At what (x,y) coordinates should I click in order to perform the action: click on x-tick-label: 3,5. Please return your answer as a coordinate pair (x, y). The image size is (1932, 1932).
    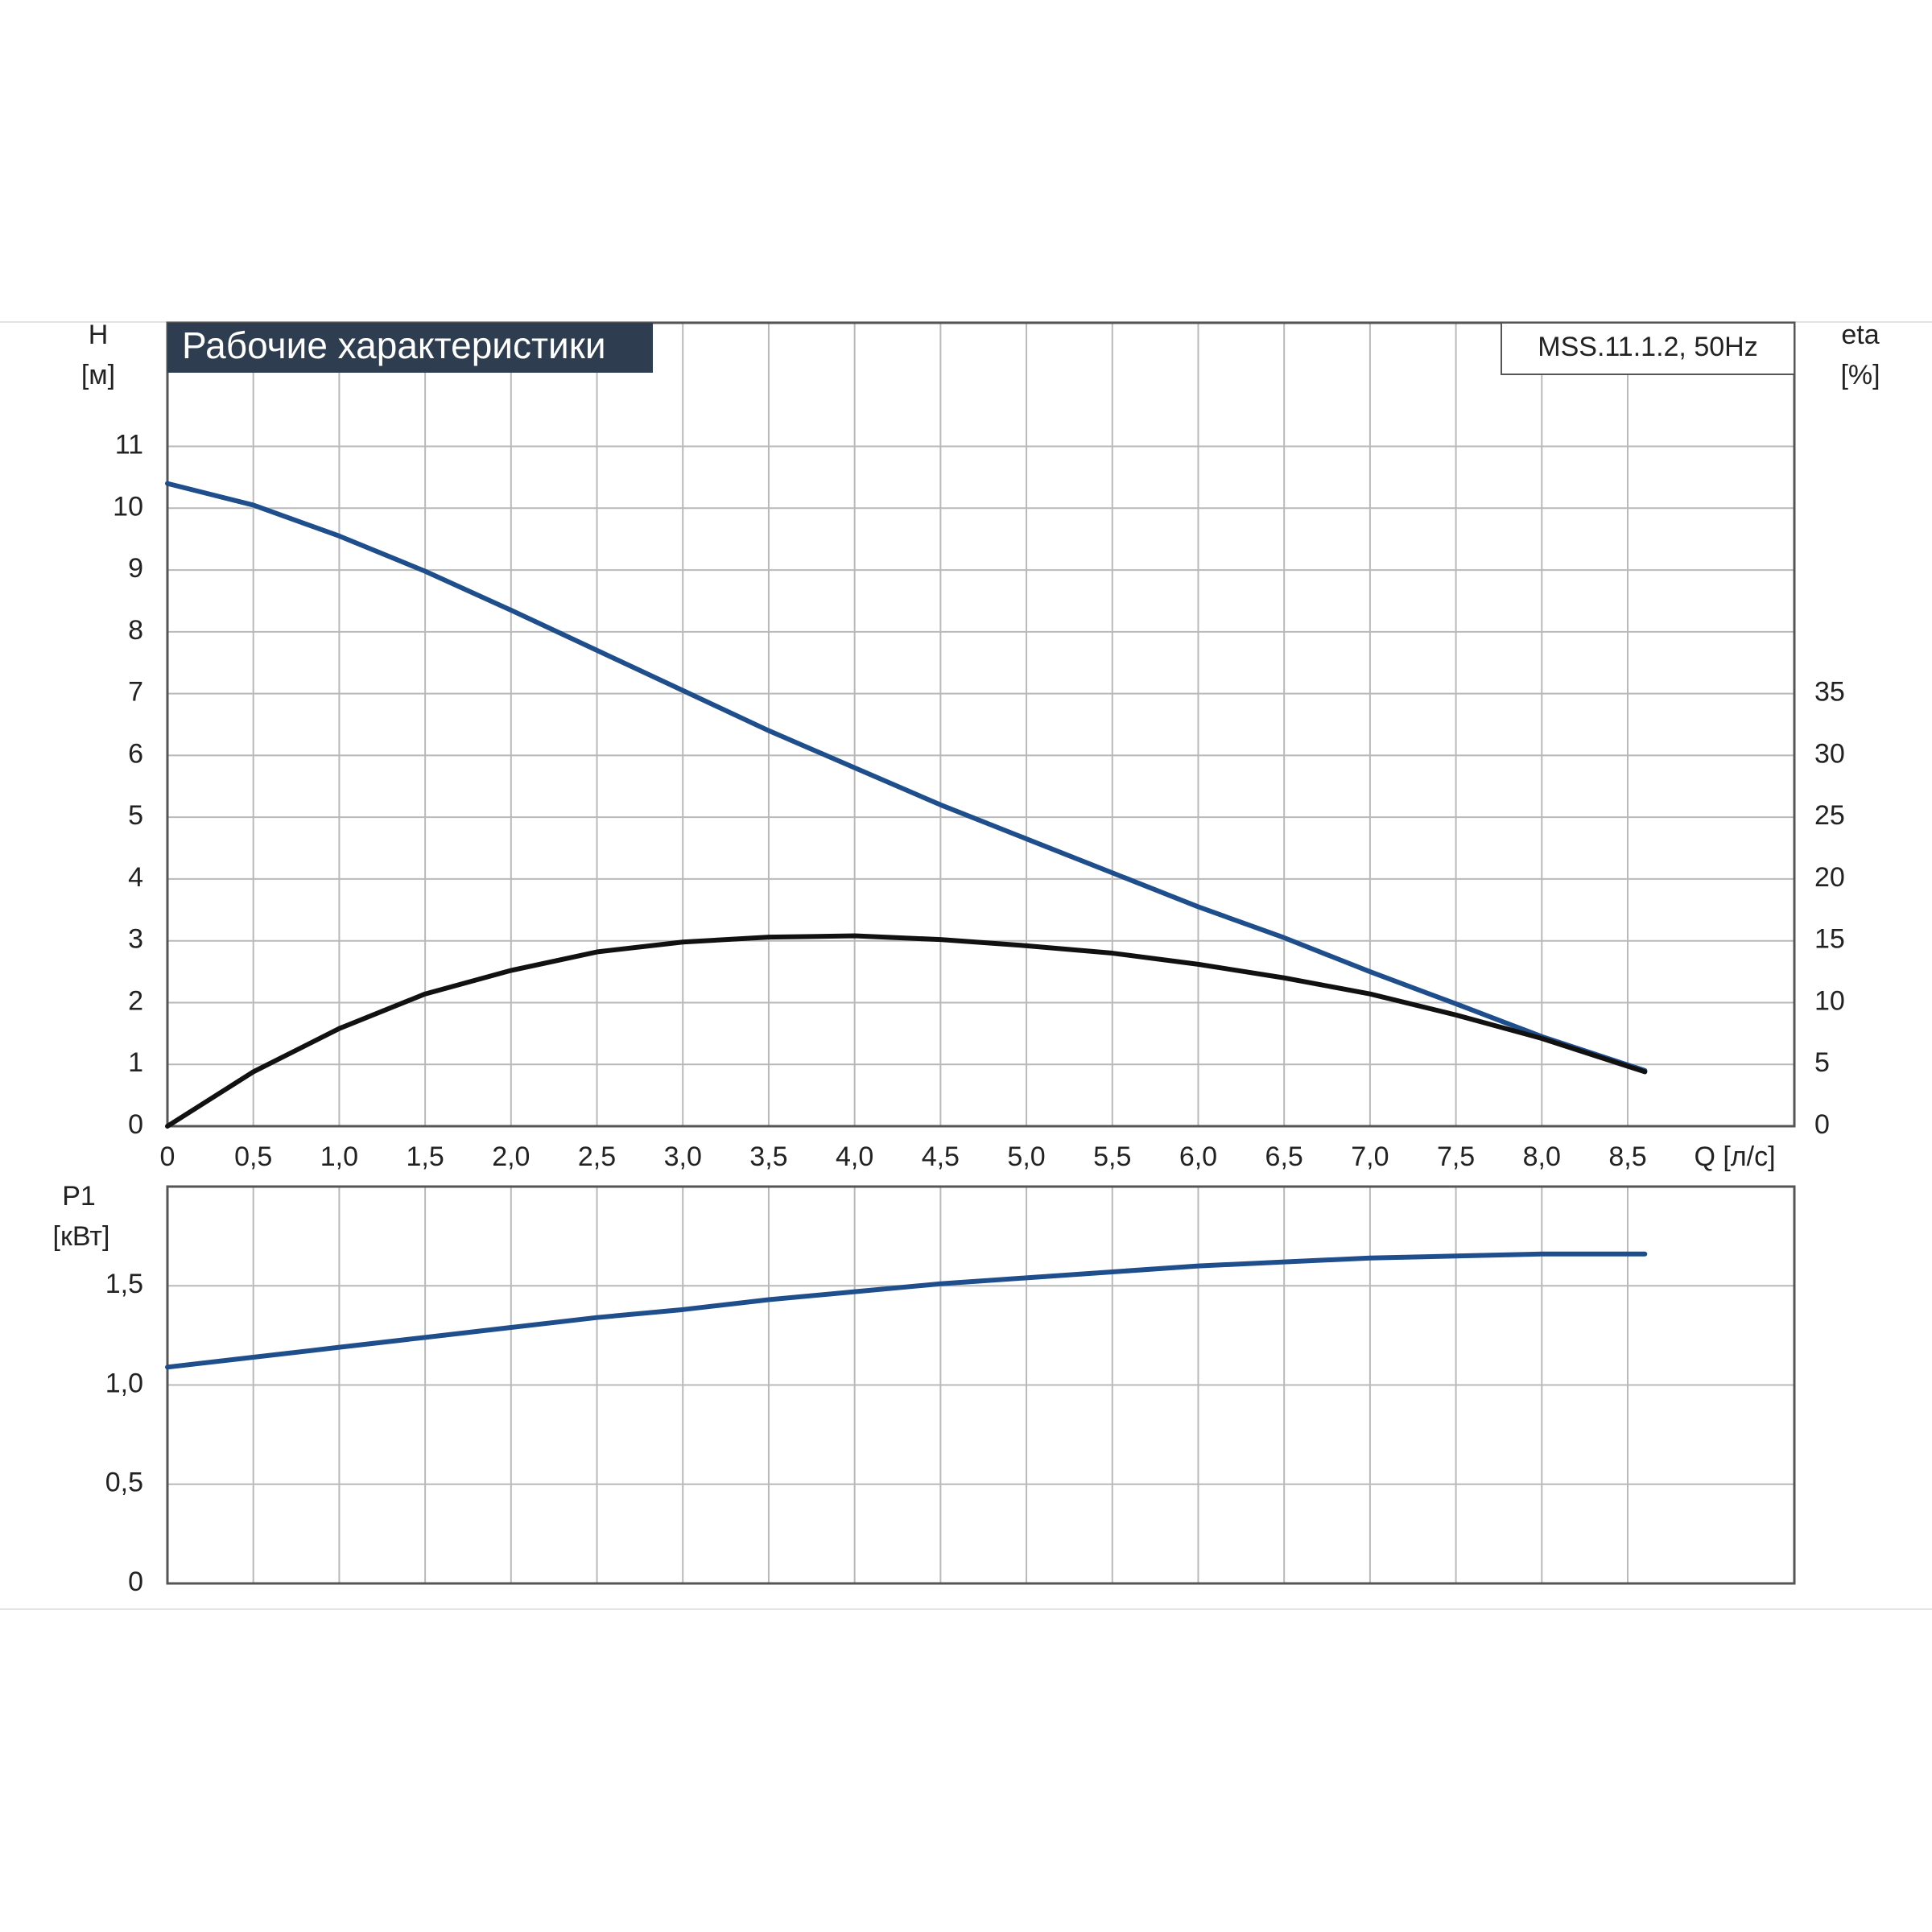
    Looking at the image, I should click on (768, 1156).